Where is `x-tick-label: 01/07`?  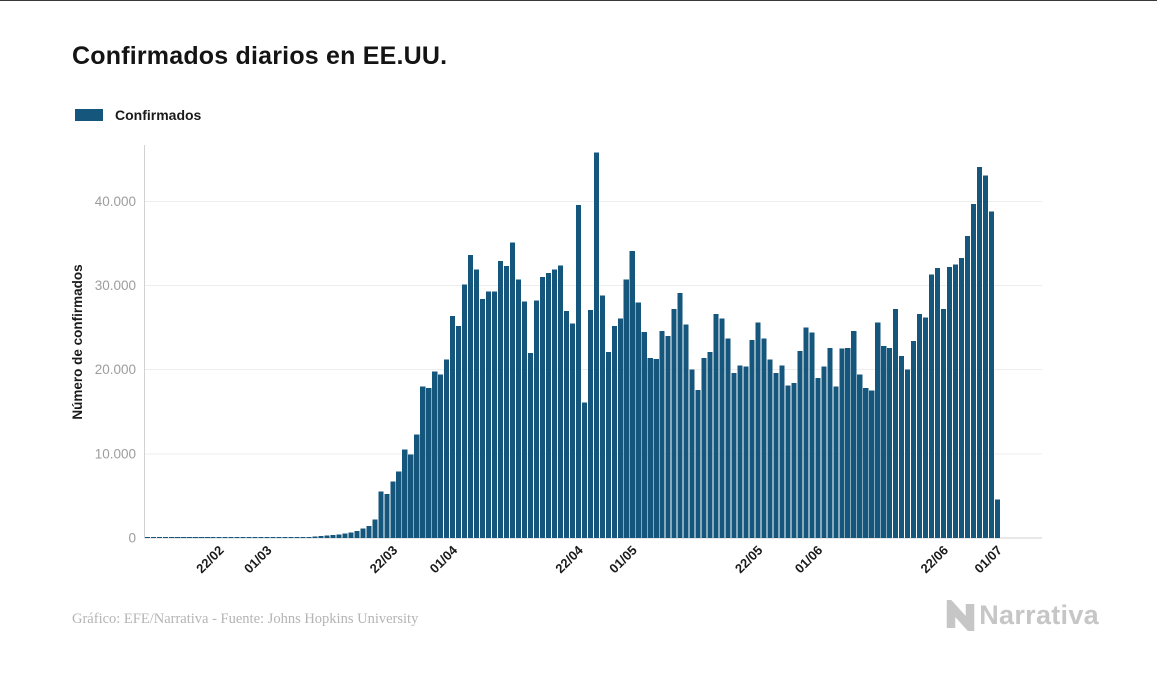
x-tick-label: 01/07 is located at coordinates (988, 560).